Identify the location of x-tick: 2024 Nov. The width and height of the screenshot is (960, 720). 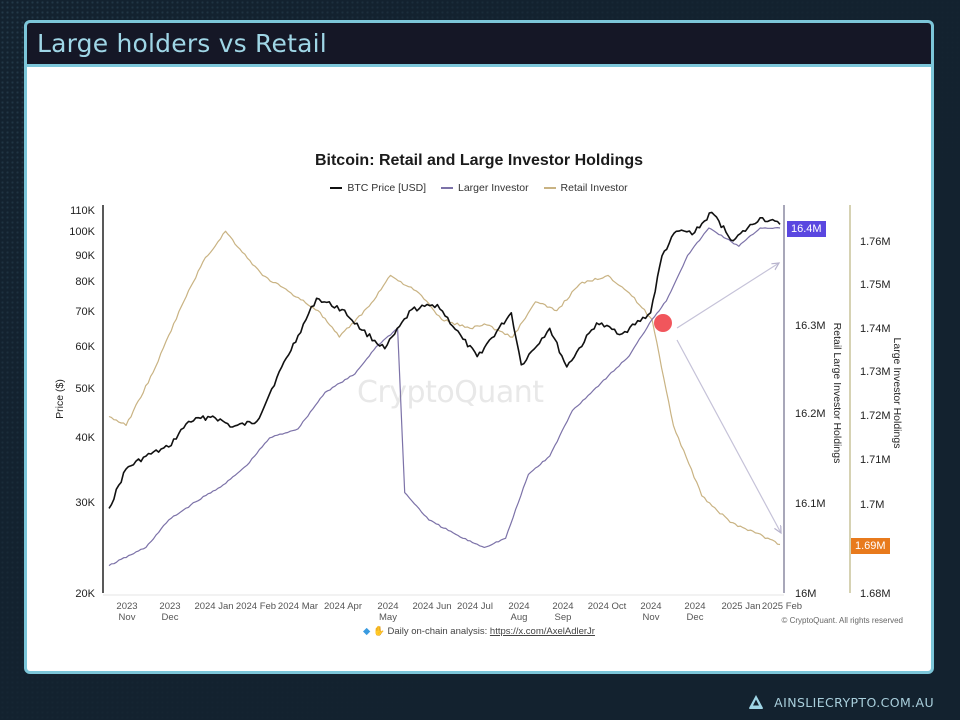
(651, 612).